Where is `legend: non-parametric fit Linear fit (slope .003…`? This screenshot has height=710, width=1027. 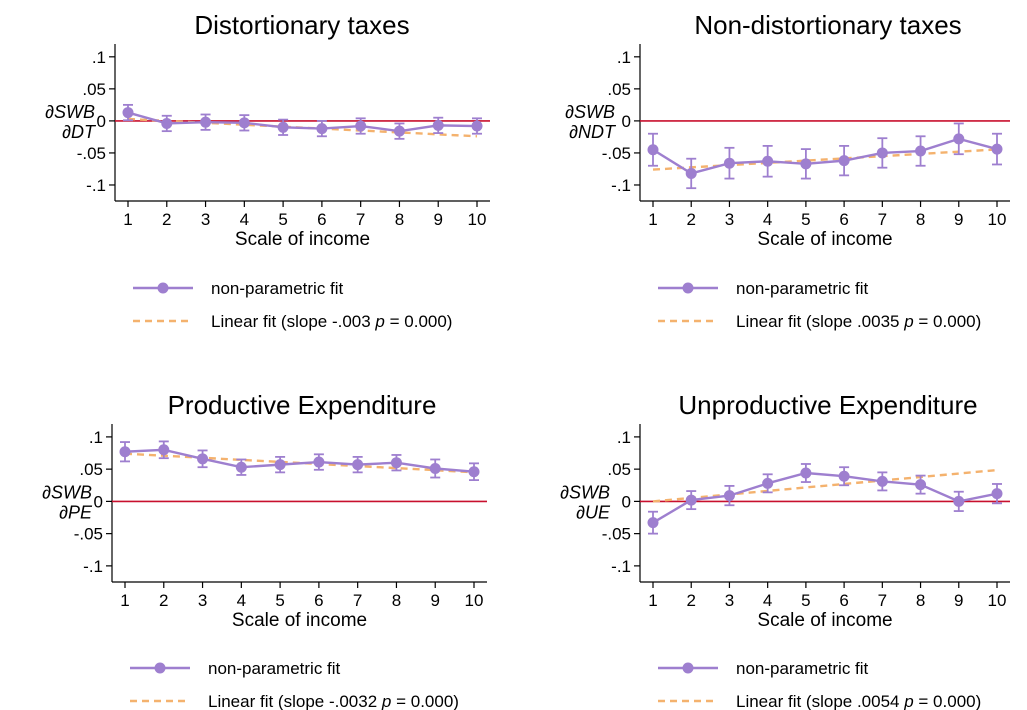
legend: non-parametric fit Linear fit (slope .003… is located at coordinates (819, 305).